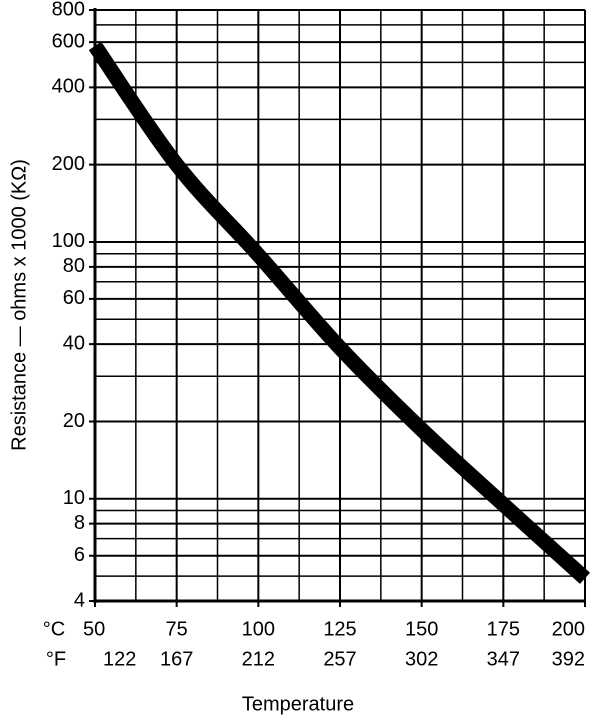 The image size is (608, 720). I want to click on y-axis-label: Resistance — ohms x 1000 (KΩ), so click(19, 305).